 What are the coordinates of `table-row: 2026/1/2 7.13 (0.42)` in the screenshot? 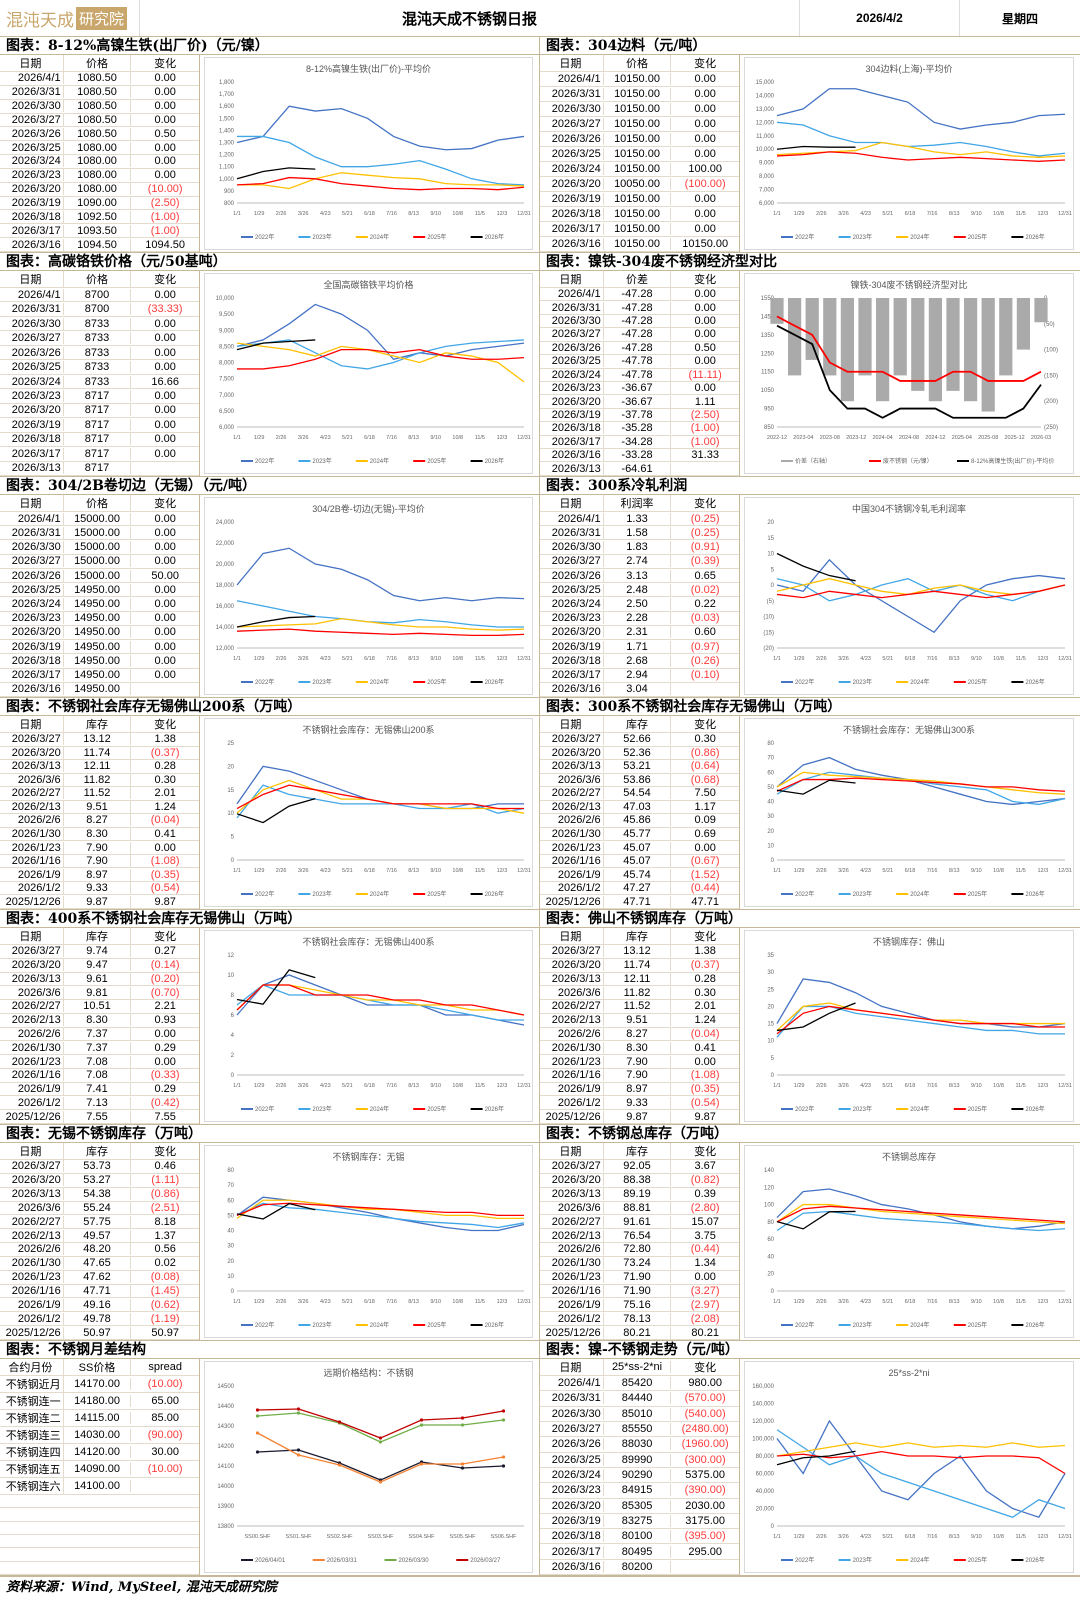 It's located at (99, 1103).